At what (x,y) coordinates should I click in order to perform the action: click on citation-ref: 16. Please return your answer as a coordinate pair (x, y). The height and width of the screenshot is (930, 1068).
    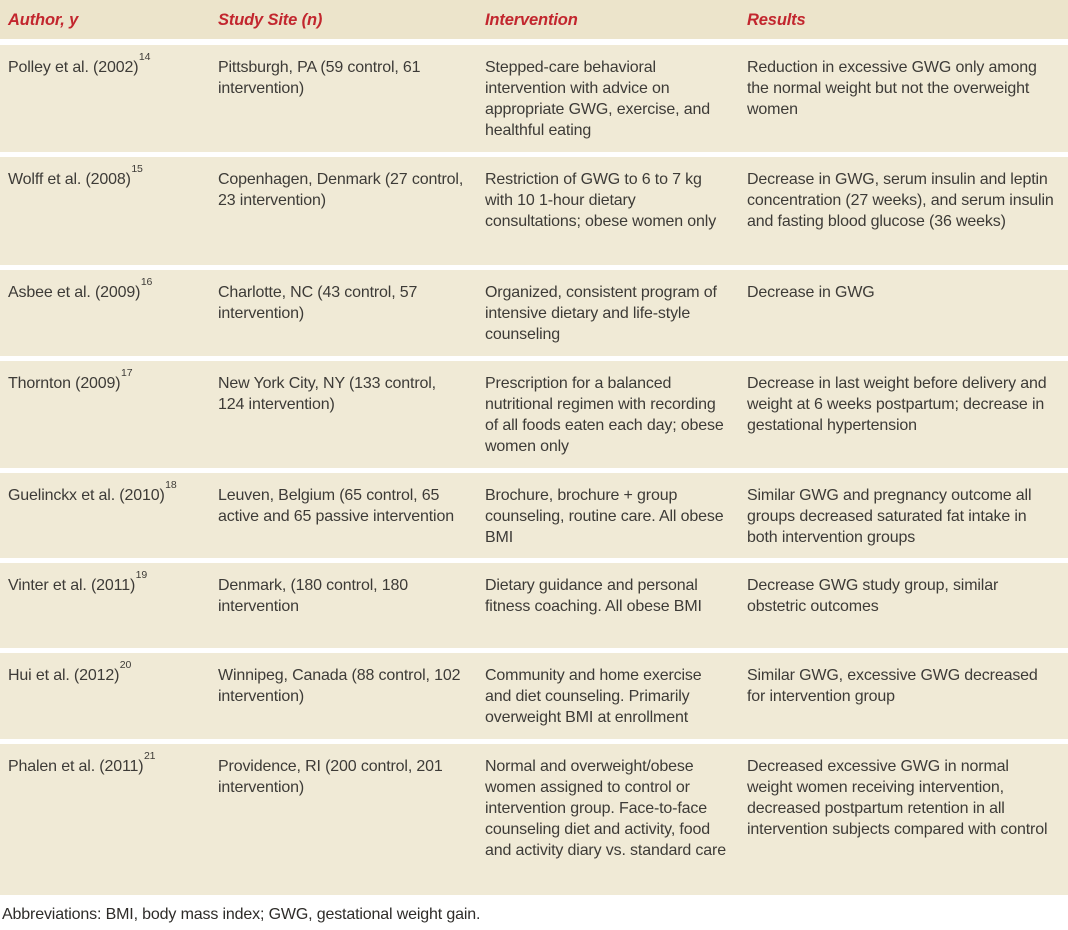
    Looking at the image, I should click on (146, 282).